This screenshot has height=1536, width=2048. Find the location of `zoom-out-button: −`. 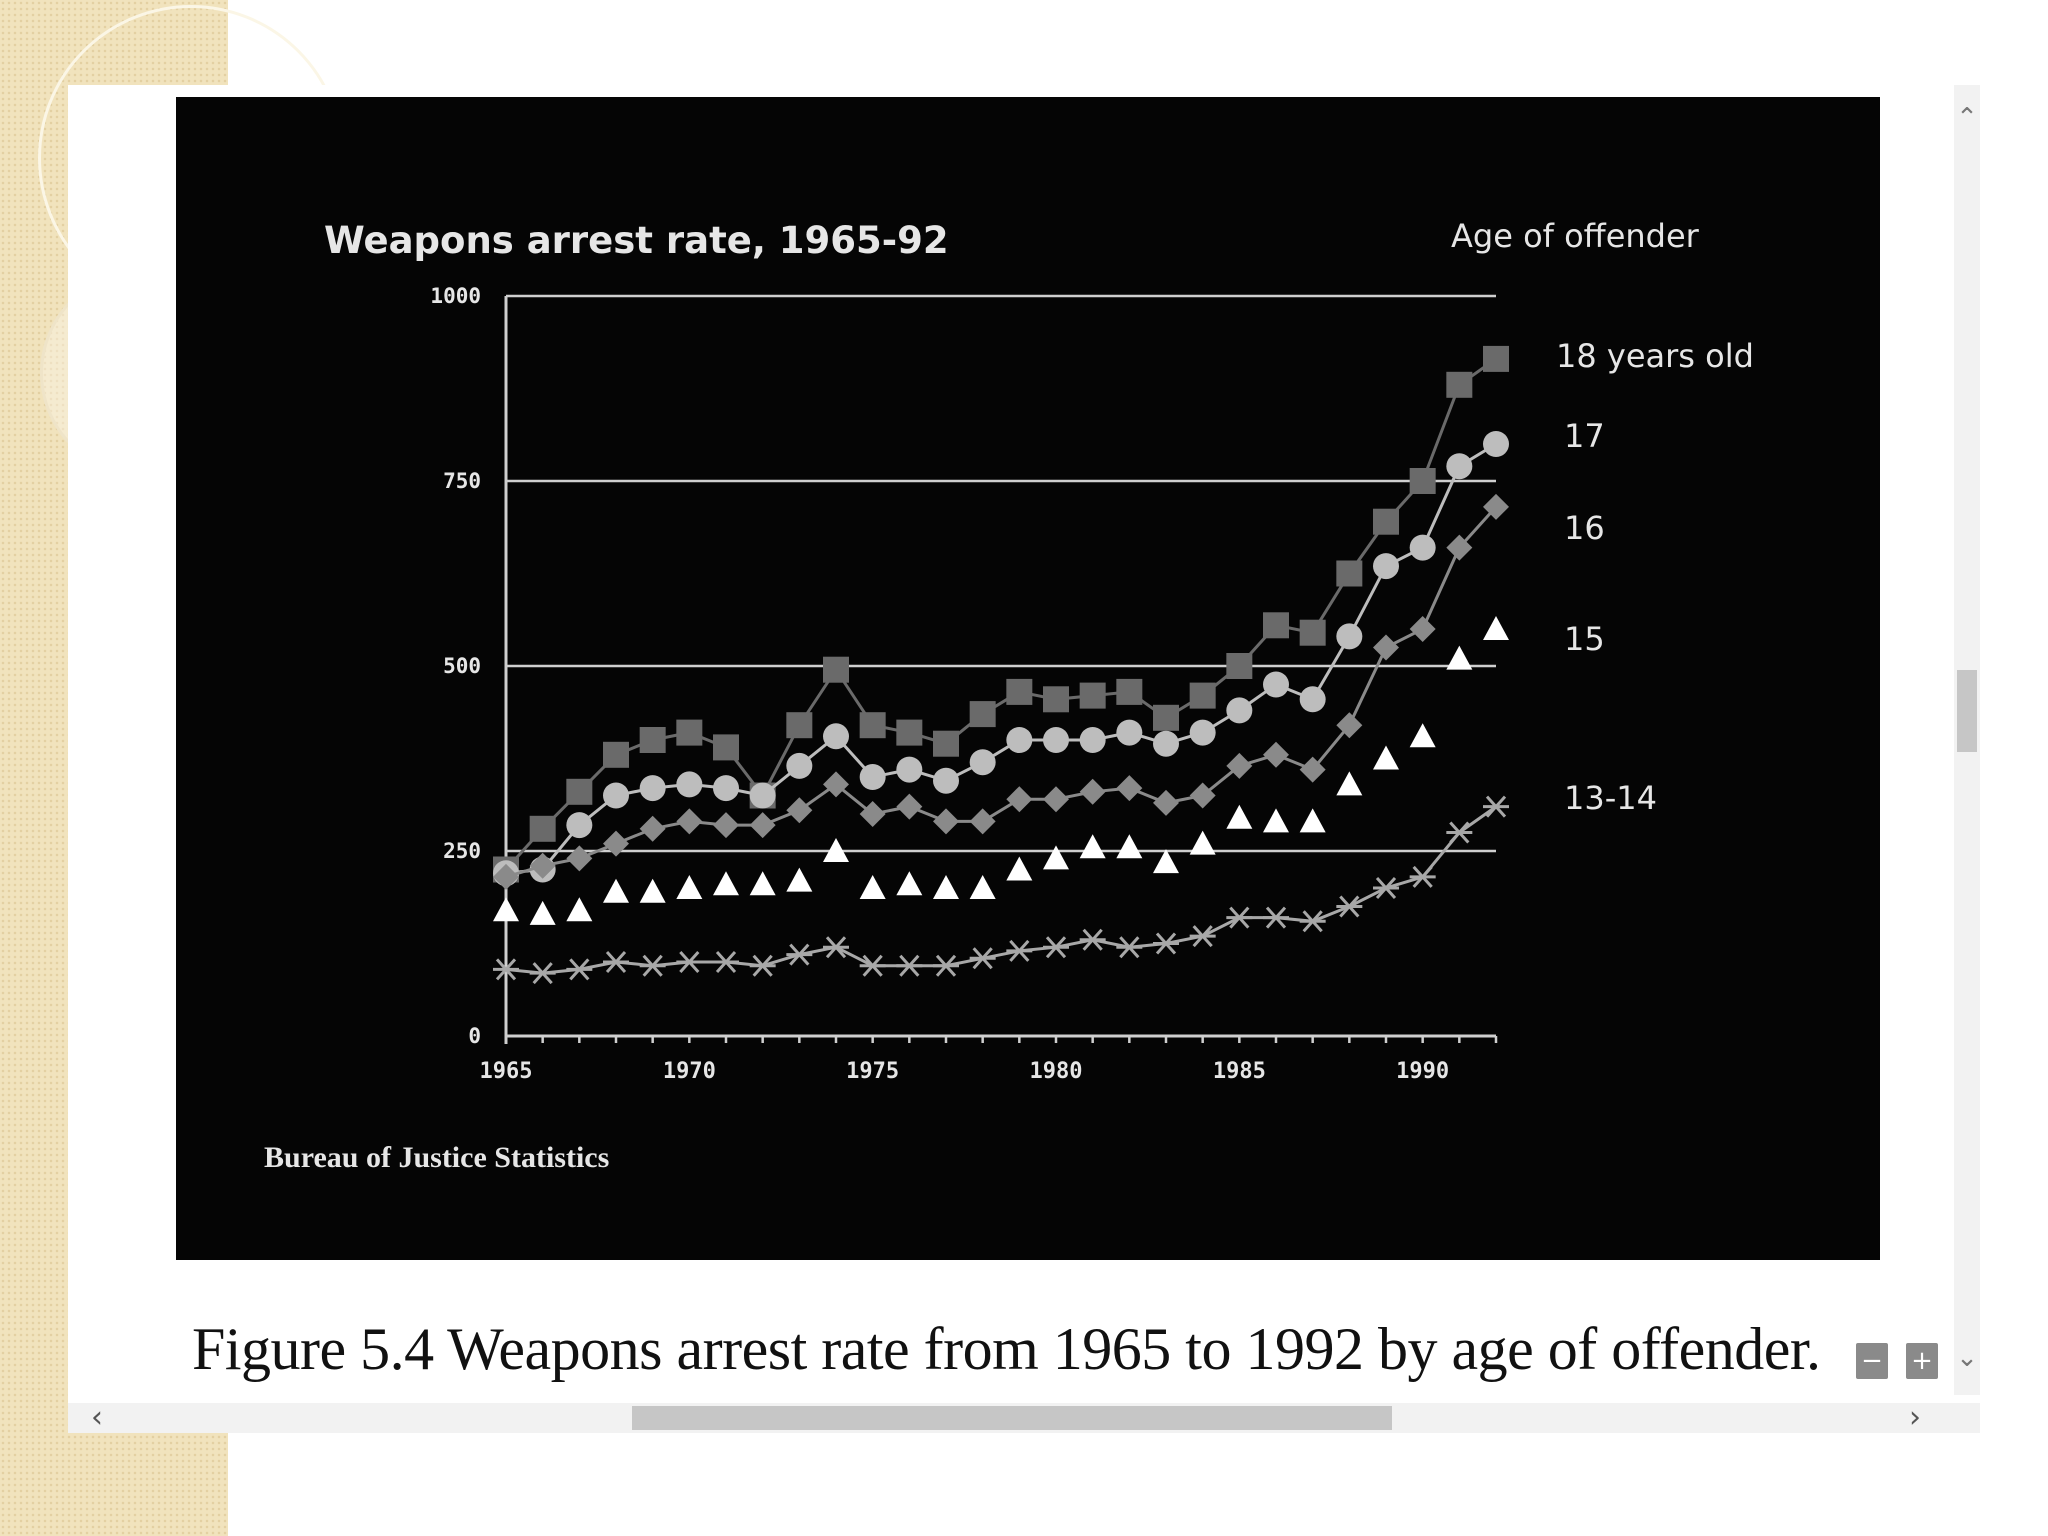

zoom-out-button: − is located at coordinates (1872, 1361).